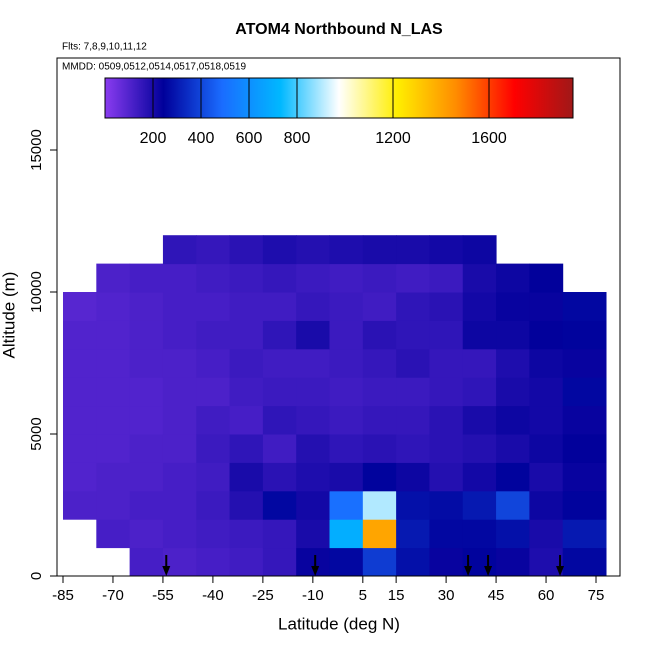 This screenshot has width=650, height=650. I want to click on x-tick-label: -55, so click(163, 595).